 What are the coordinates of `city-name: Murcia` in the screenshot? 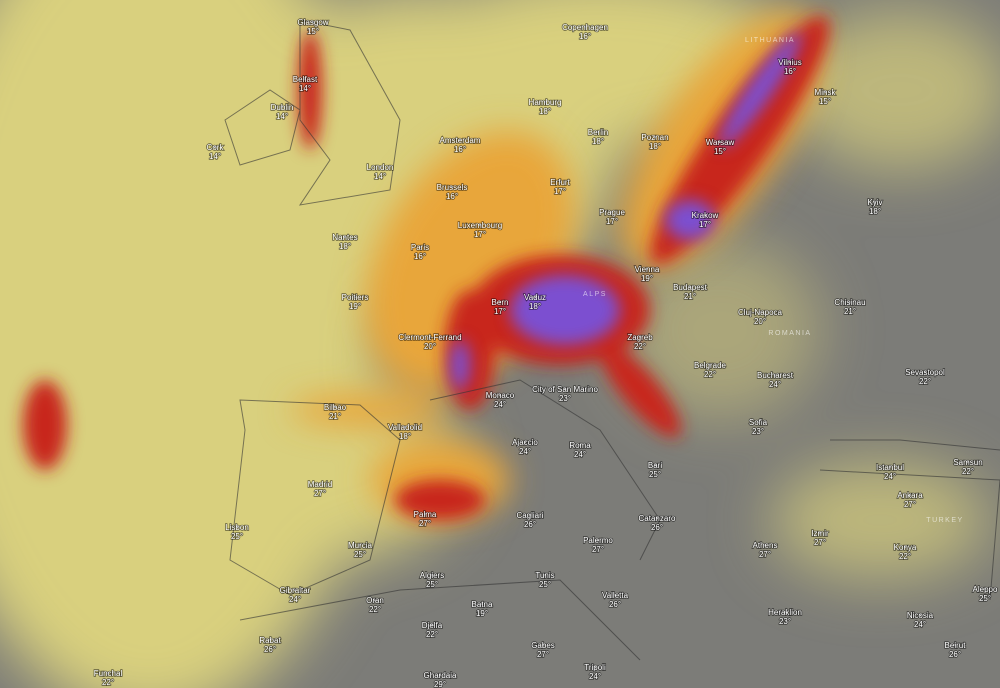 It's located at (360, 545).